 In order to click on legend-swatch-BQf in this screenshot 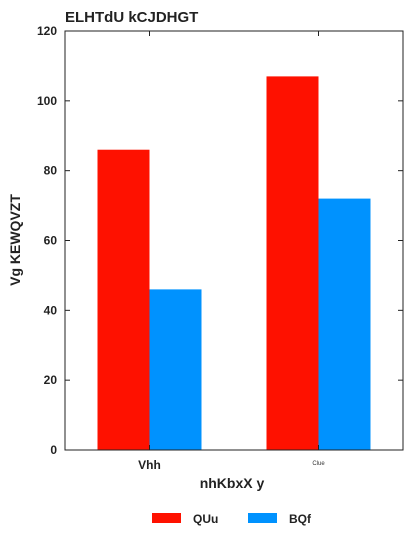, I will do `click(262, 518)`.